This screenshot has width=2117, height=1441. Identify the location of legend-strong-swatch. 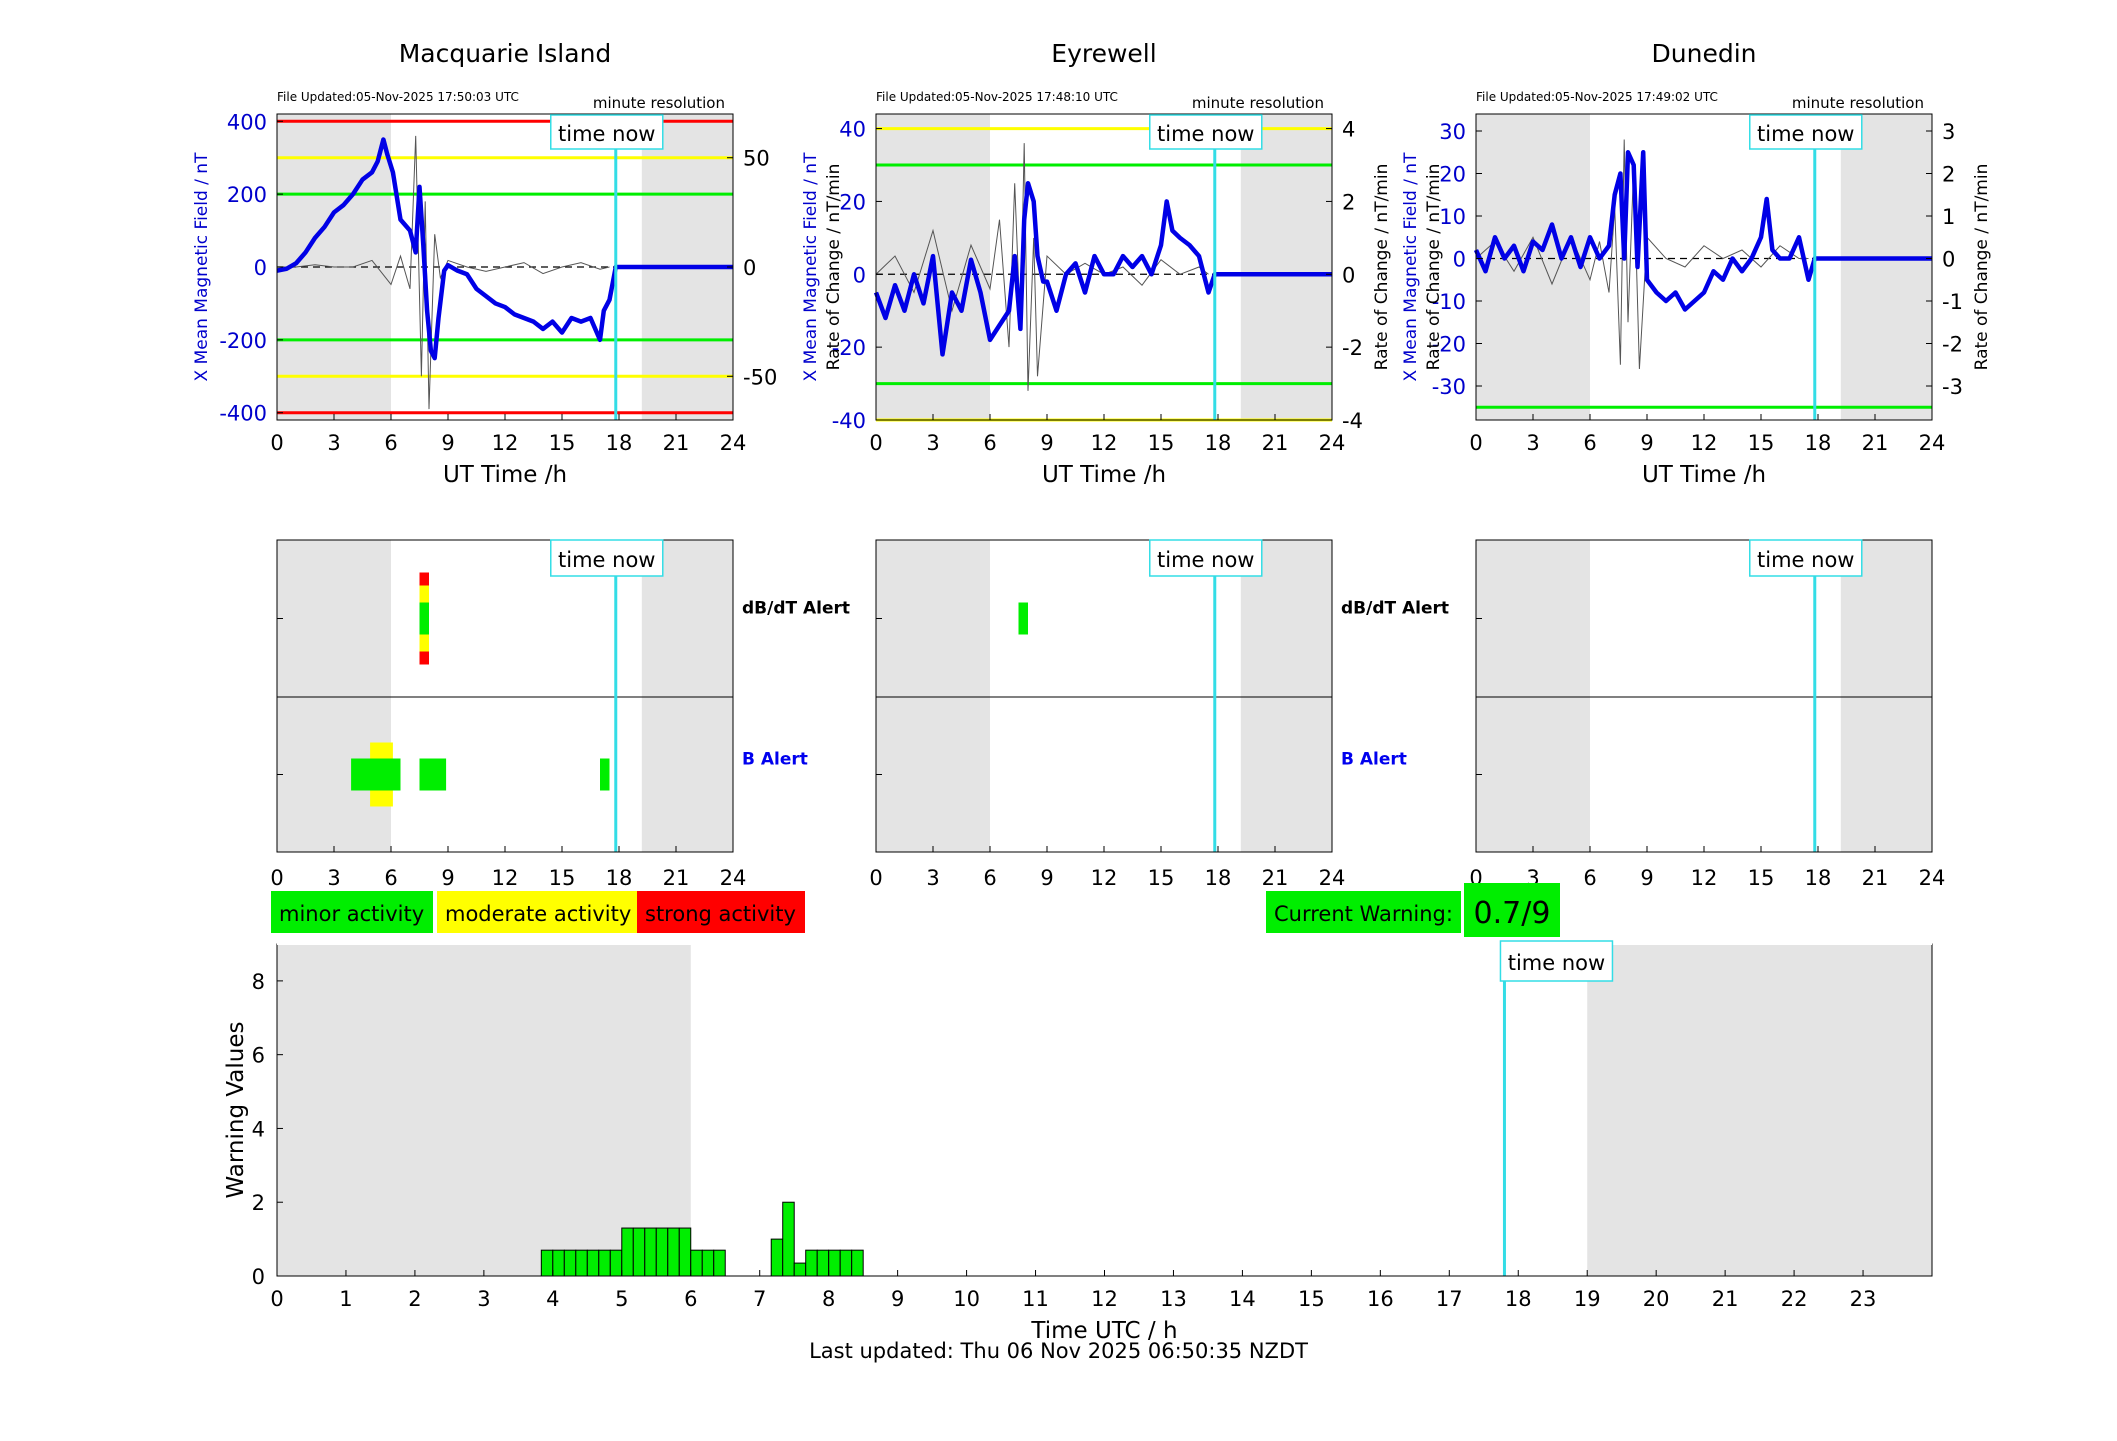
(721, 912).